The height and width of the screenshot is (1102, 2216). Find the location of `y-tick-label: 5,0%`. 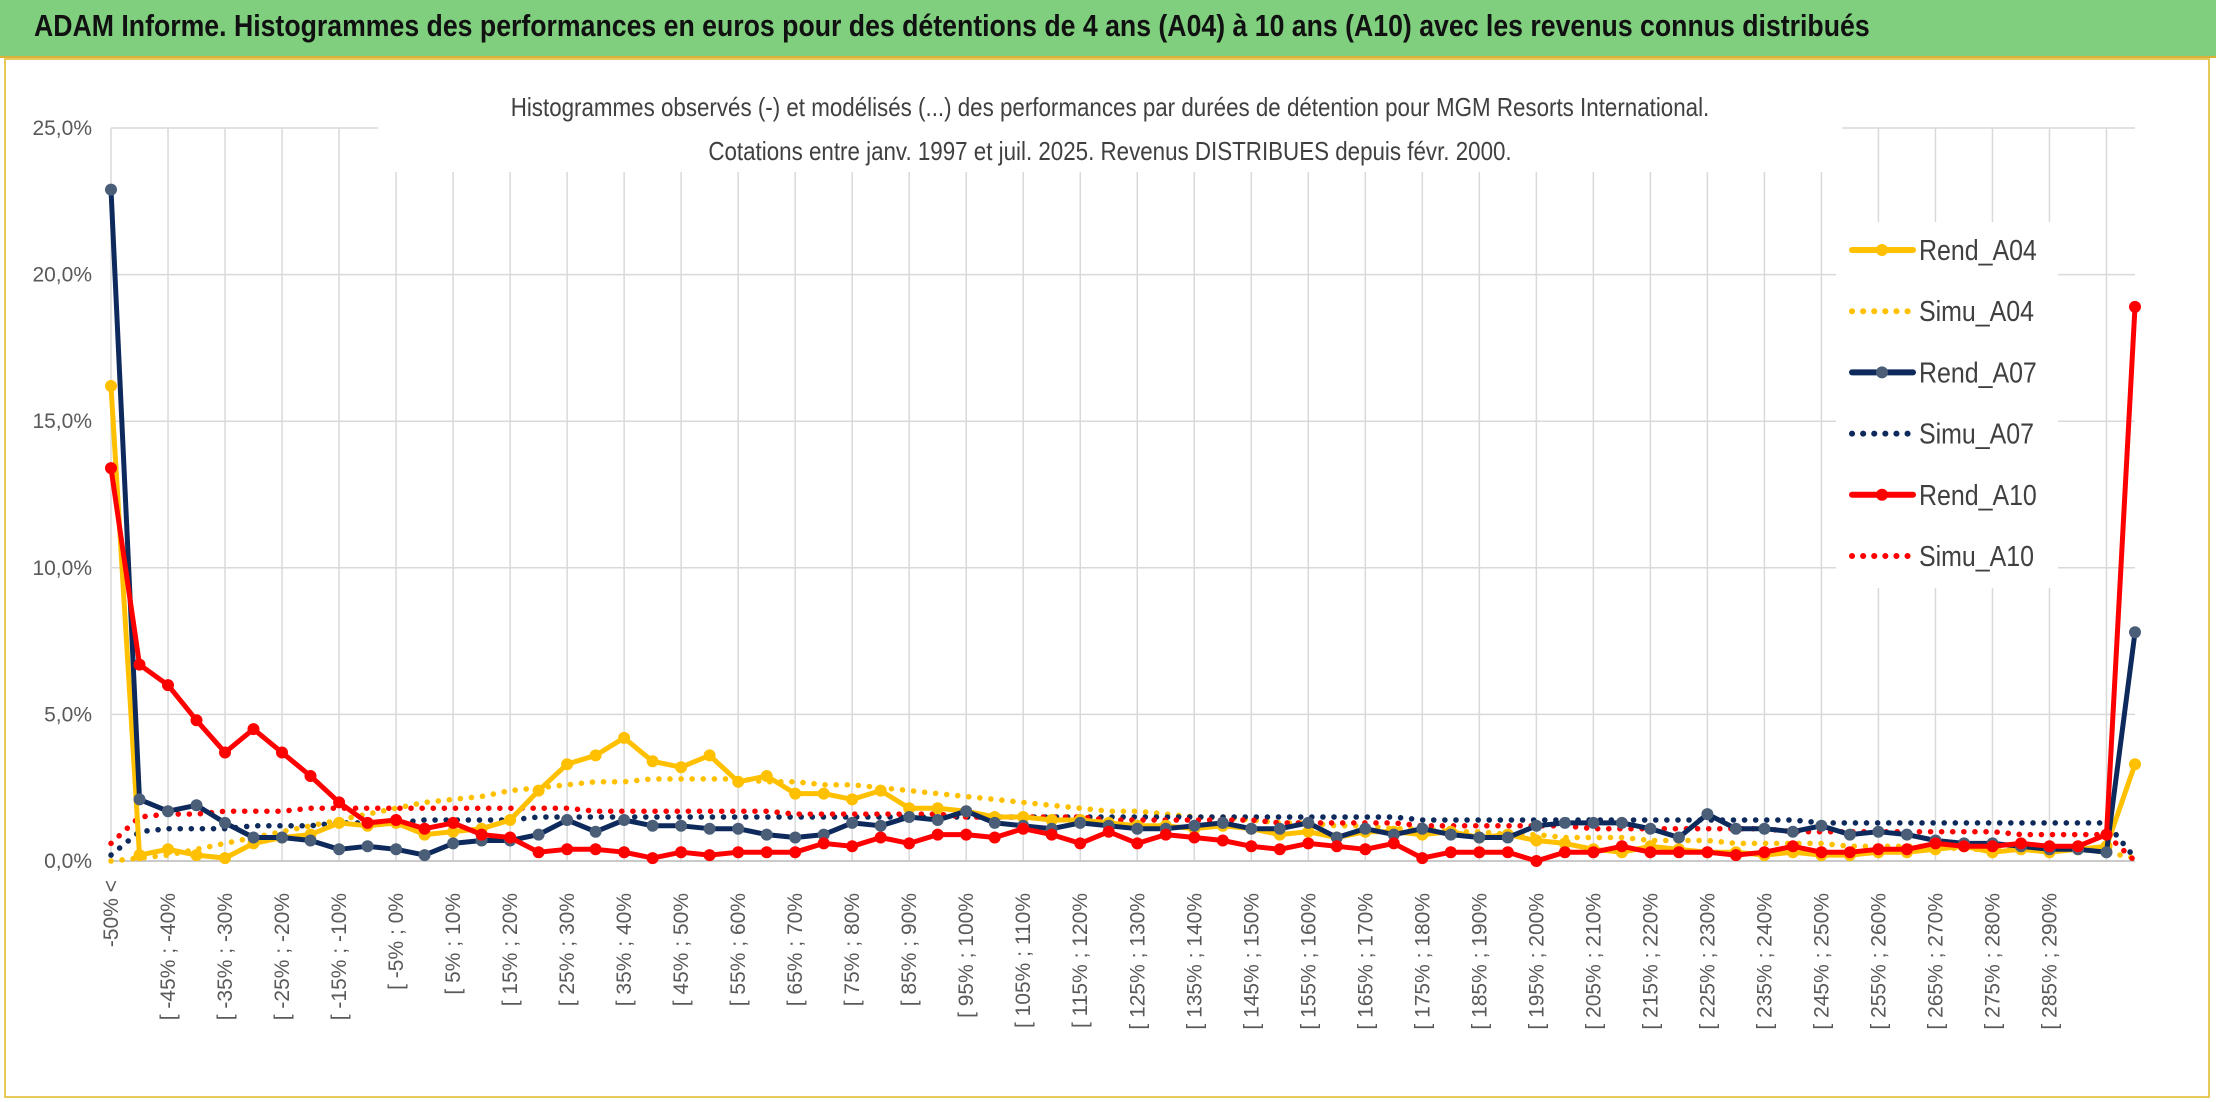

y-tick-label: 5,0% is located at coordinates (68, 714).